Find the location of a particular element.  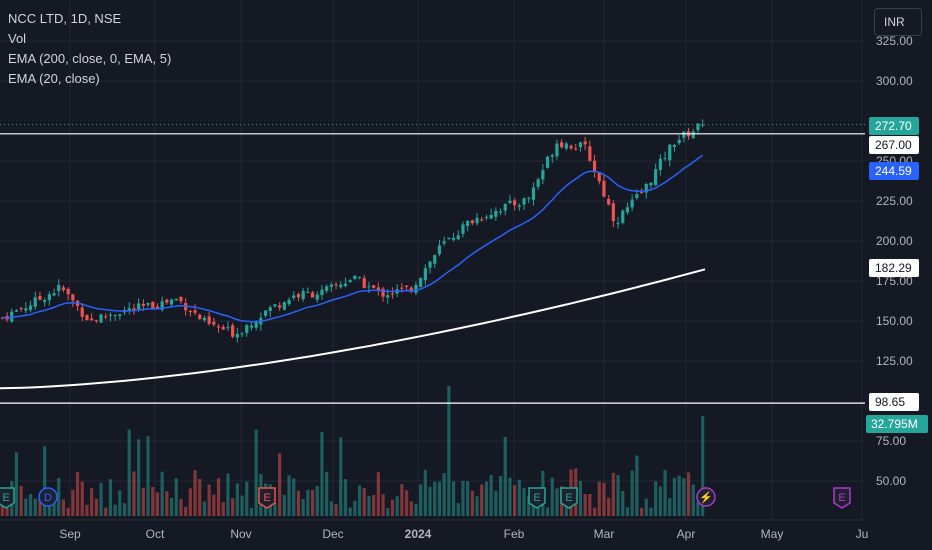

time-axis: Sep Oct Nov Dec 2024 Feb Mar Apr May Ju is located at coordinates (434, 530).